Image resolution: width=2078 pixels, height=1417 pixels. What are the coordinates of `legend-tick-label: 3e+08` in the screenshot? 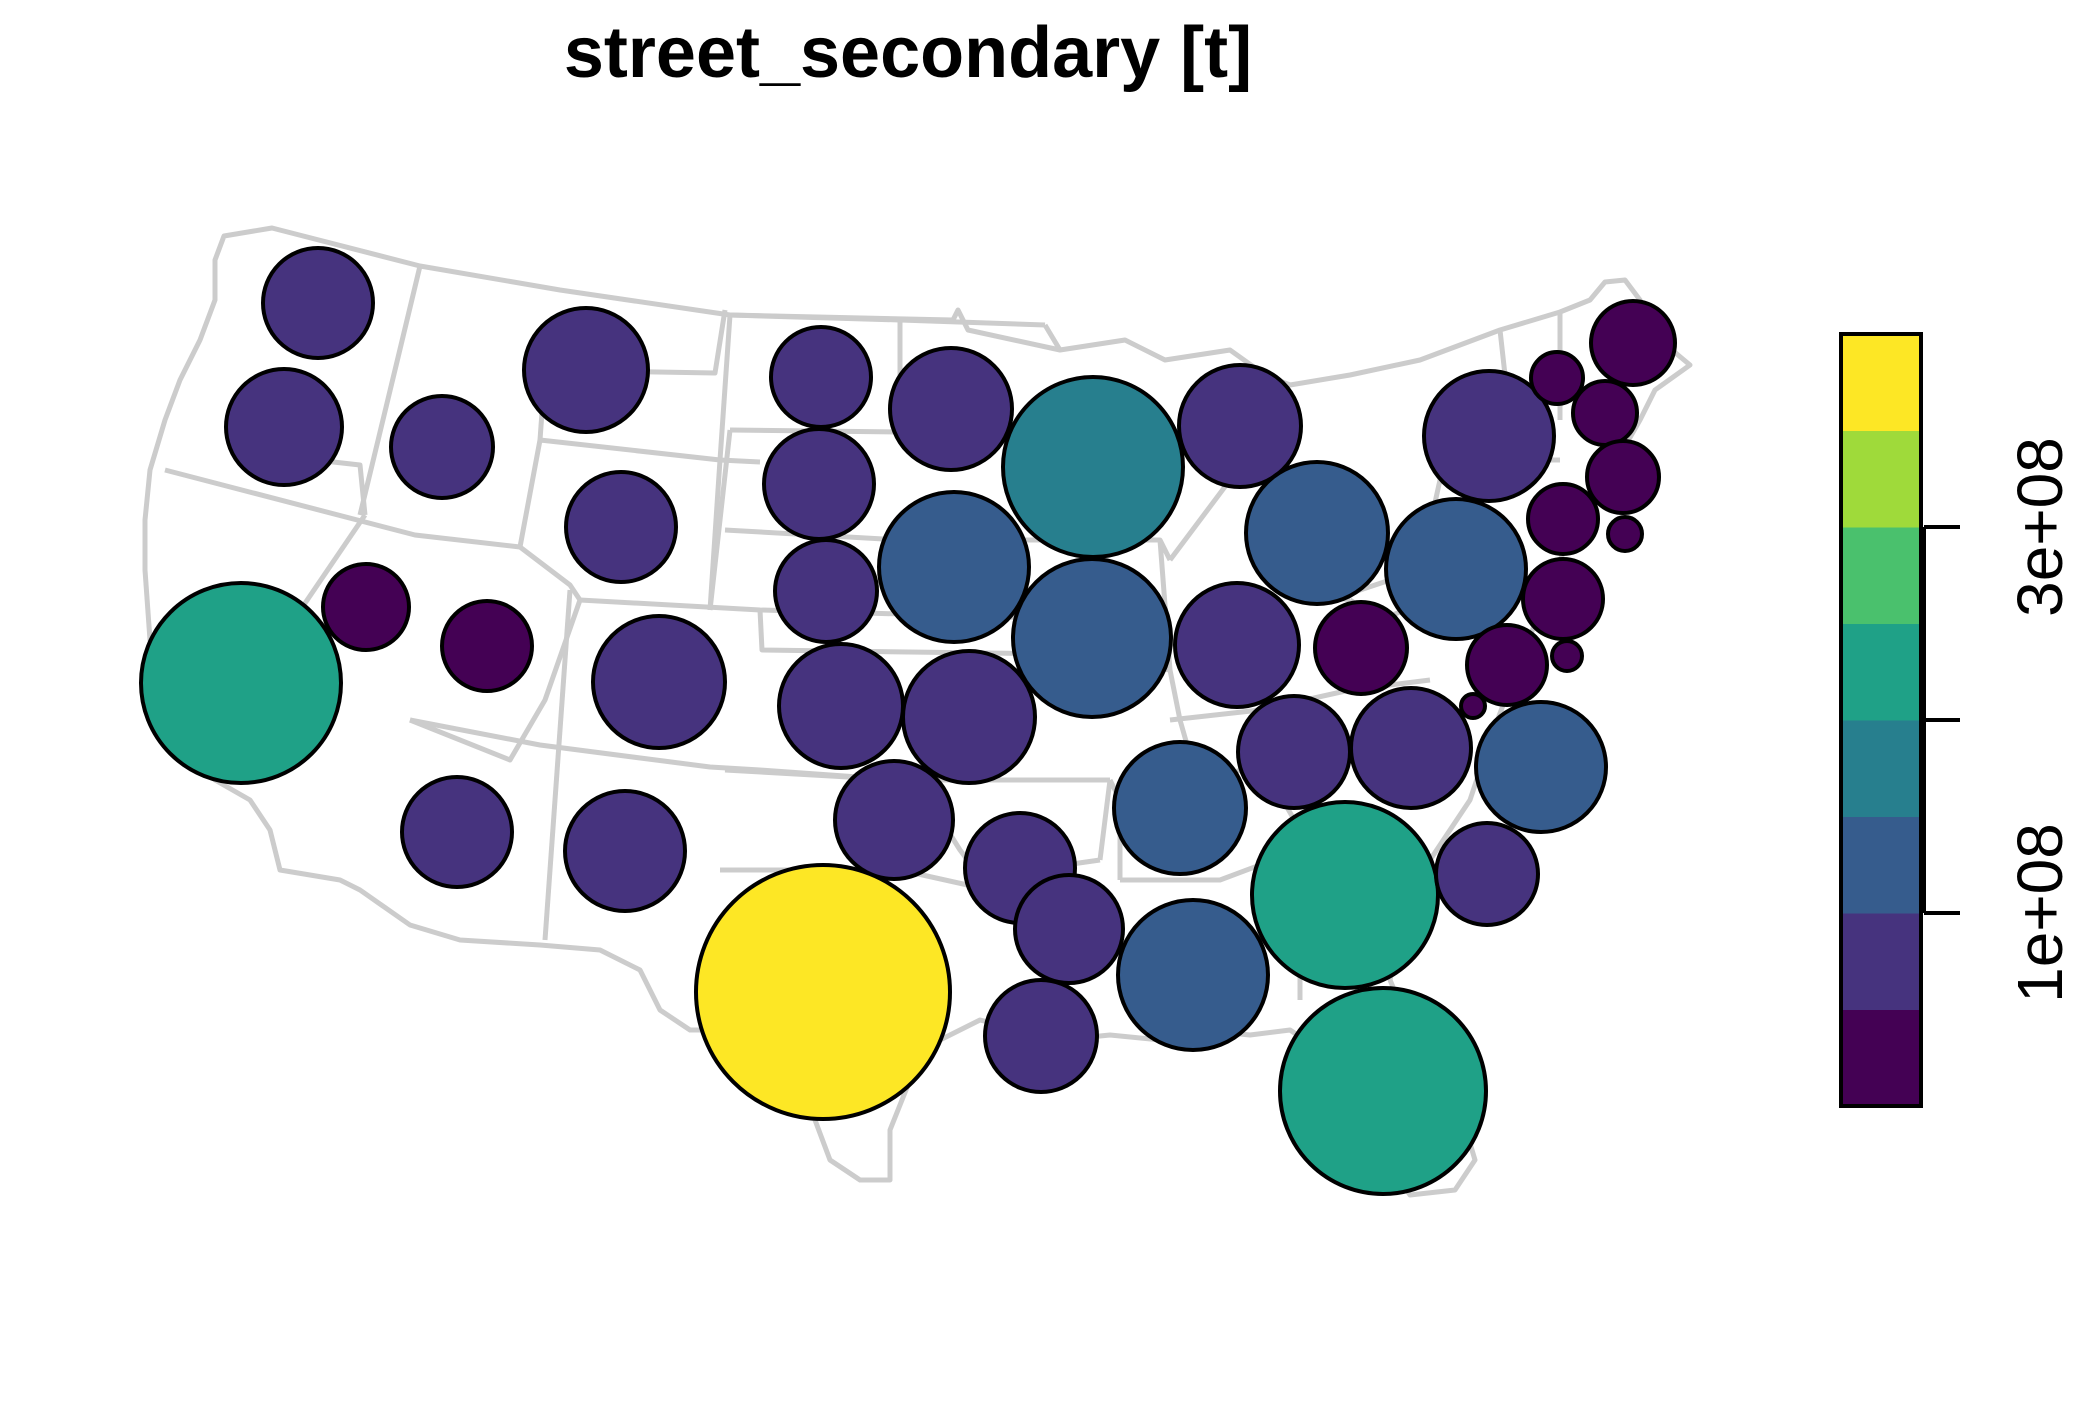 It's located at (2040, 527).